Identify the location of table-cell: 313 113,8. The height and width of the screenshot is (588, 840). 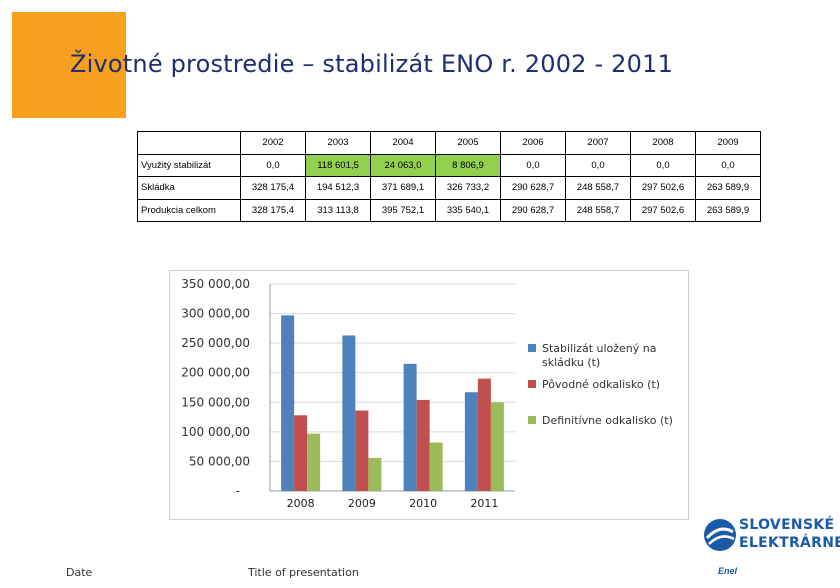
(338, 210).